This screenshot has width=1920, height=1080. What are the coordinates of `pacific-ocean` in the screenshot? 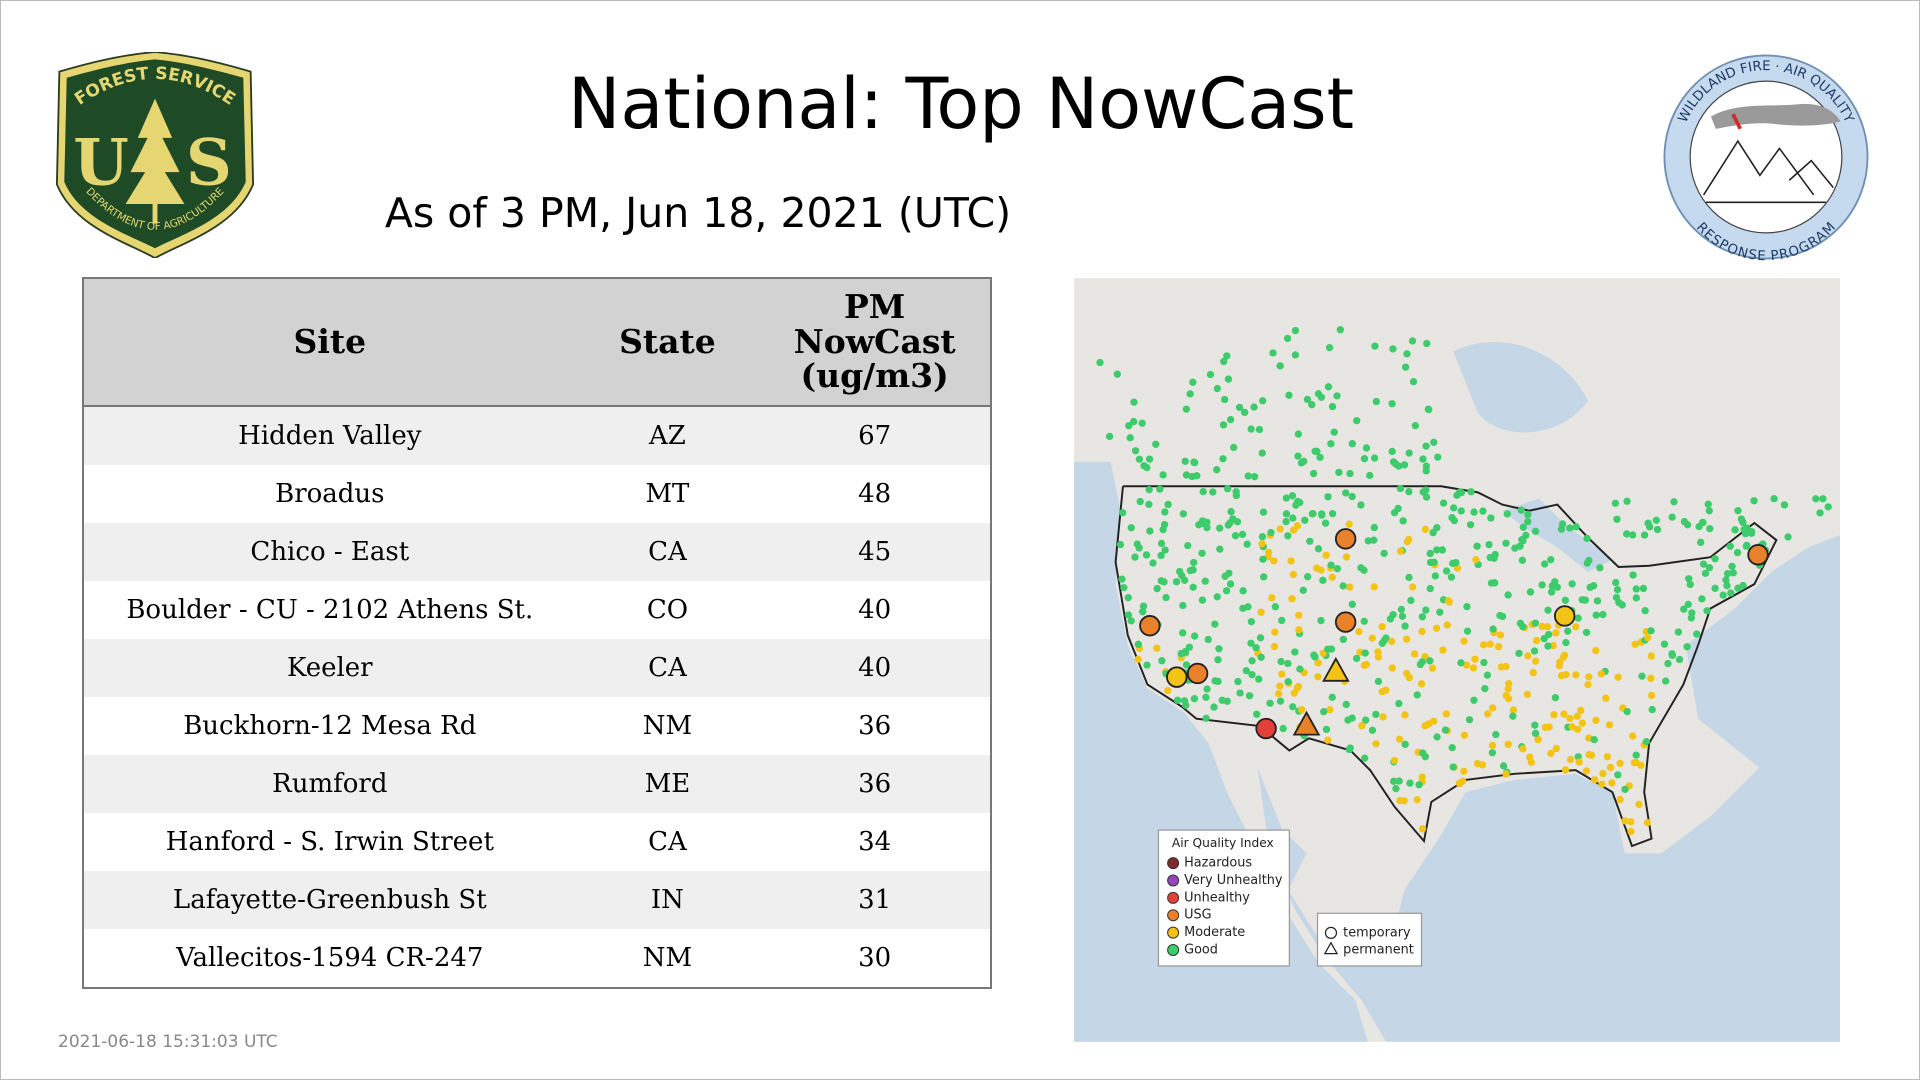 It's located at (1221, 751).